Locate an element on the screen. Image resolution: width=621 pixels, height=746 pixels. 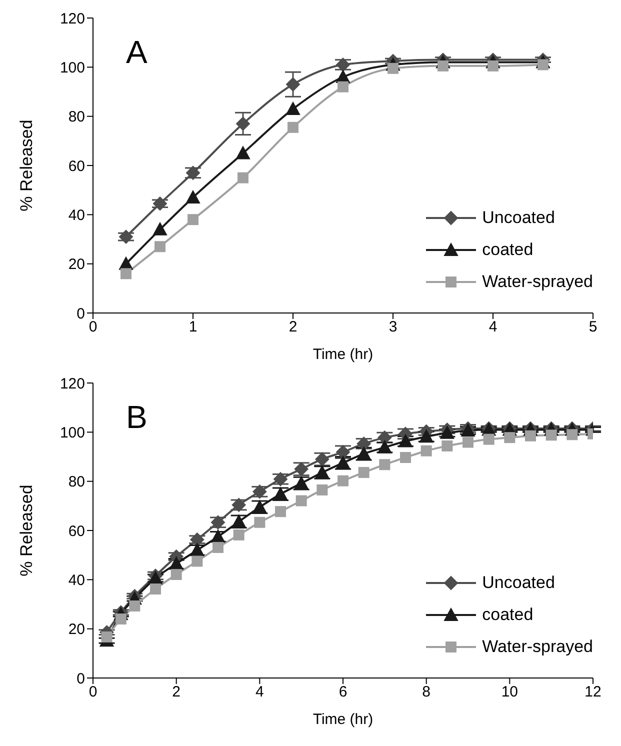
x-tick-label: 6 is located at coordinates (343, 692).